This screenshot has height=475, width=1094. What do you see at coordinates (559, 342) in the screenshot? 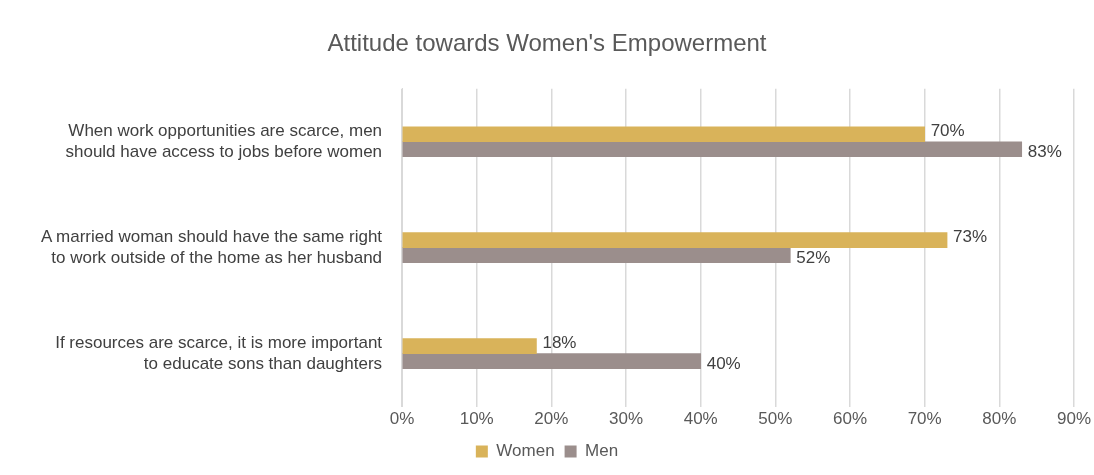
I see `data-label: 18%` at bounding box center [559, 342].